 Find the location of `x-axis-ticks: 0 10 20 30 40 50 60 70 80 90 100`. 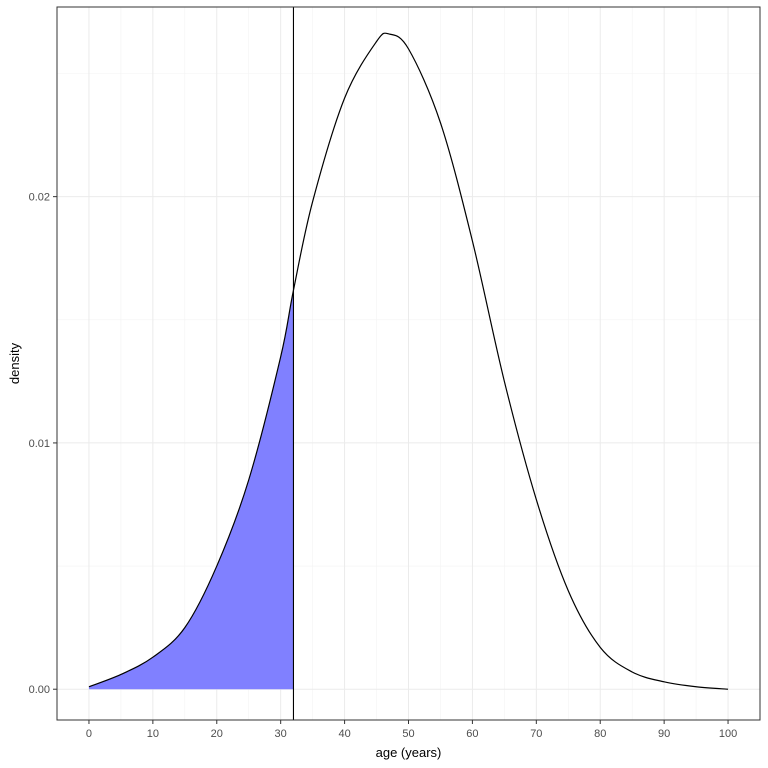

x-axis-ticks: 0 10 20 30 40 50 60 70 80 90 100 is located at coordinates (411, 730).